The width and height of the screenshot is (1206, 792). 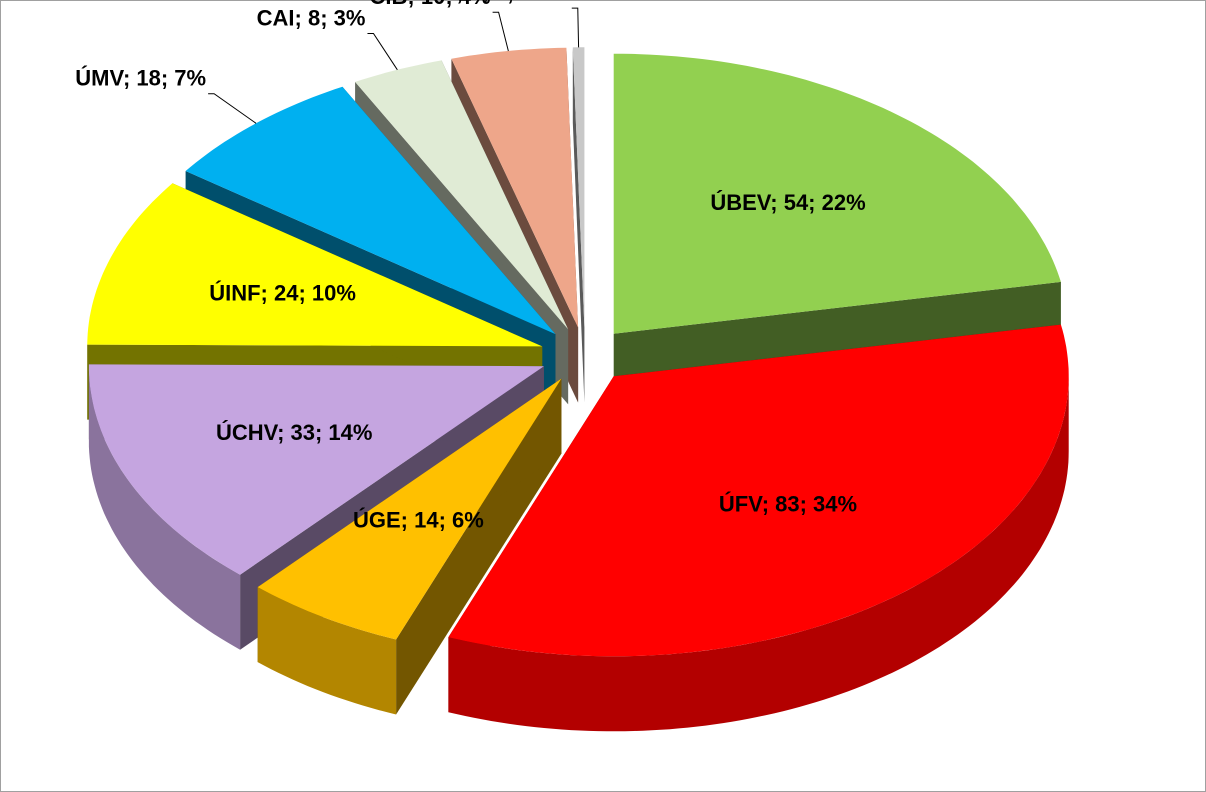 I want to click on data-label: ÚFV; 83; 34%, so click(x=788, y=503).